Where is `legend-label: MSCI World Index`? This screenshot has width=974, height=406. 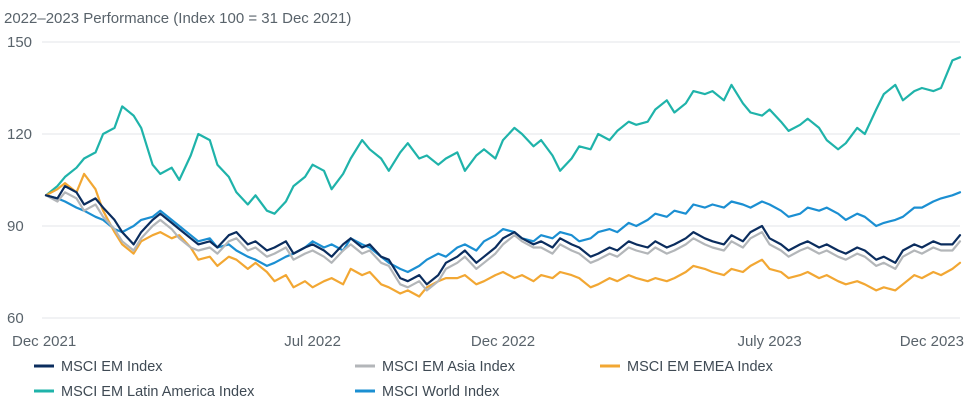
legend-label: MSCI World Index is located at coordinates (441, 392).